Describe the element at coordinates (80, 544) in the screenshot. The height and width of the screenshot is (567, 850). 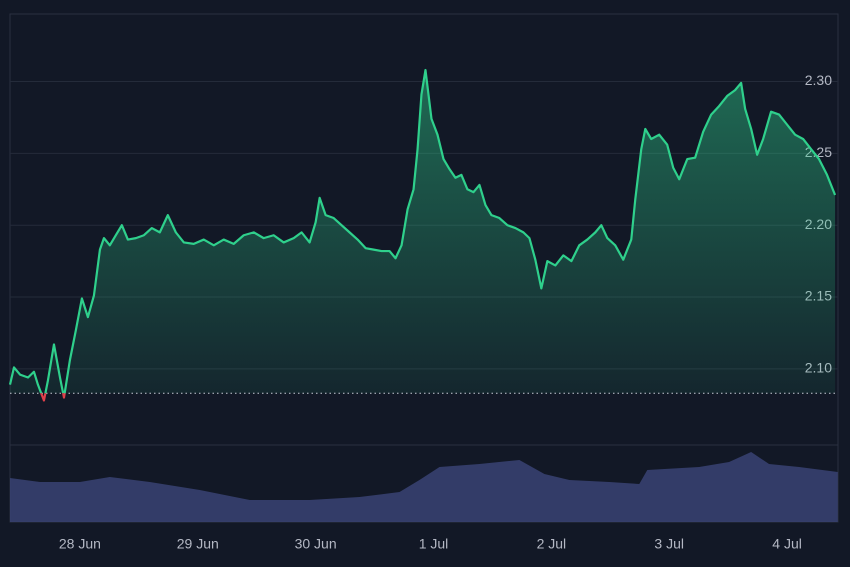
I see `x-tick-label: 28 Jun` at that location.